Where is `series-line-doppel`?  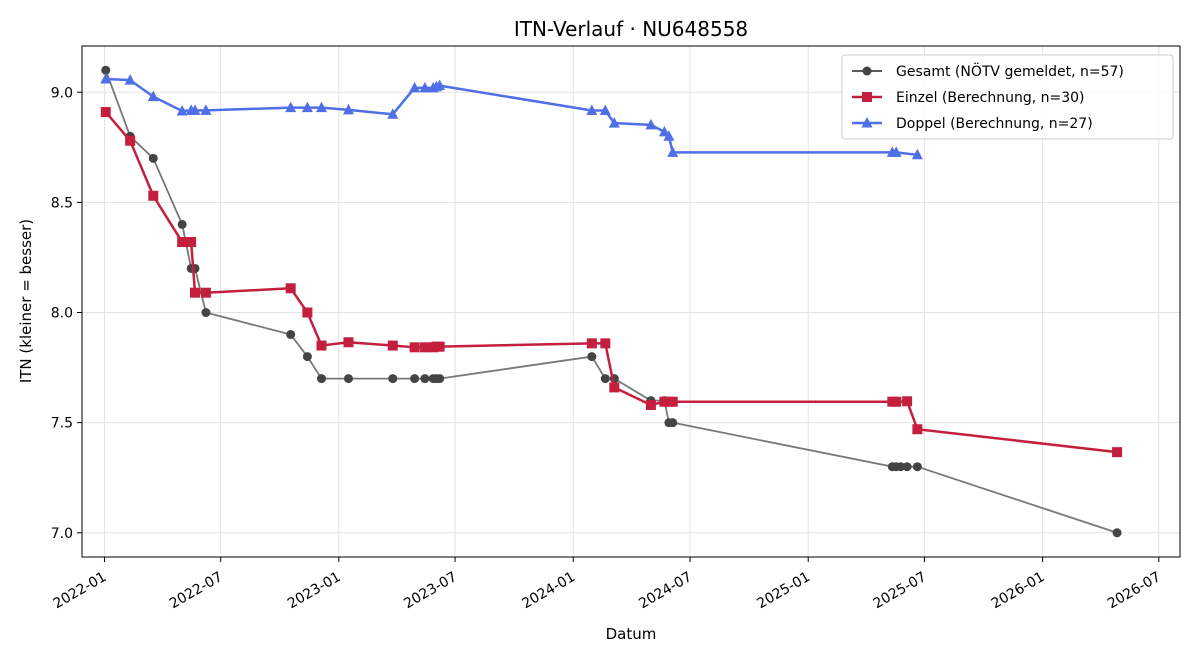
series-line-doppel is located at coordinates (511, 117).